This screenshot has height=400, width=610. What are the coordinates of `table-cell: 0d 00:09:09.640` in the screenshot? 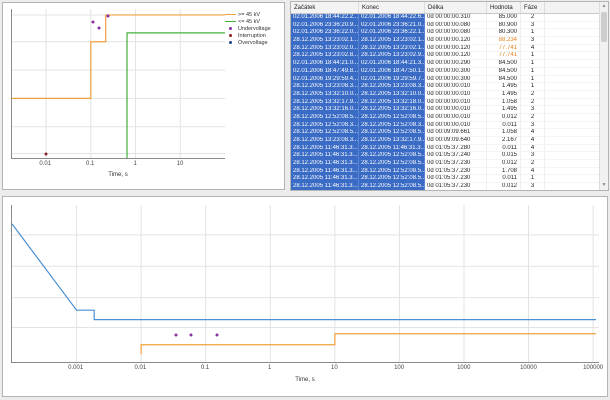 It's located at (456, 141).